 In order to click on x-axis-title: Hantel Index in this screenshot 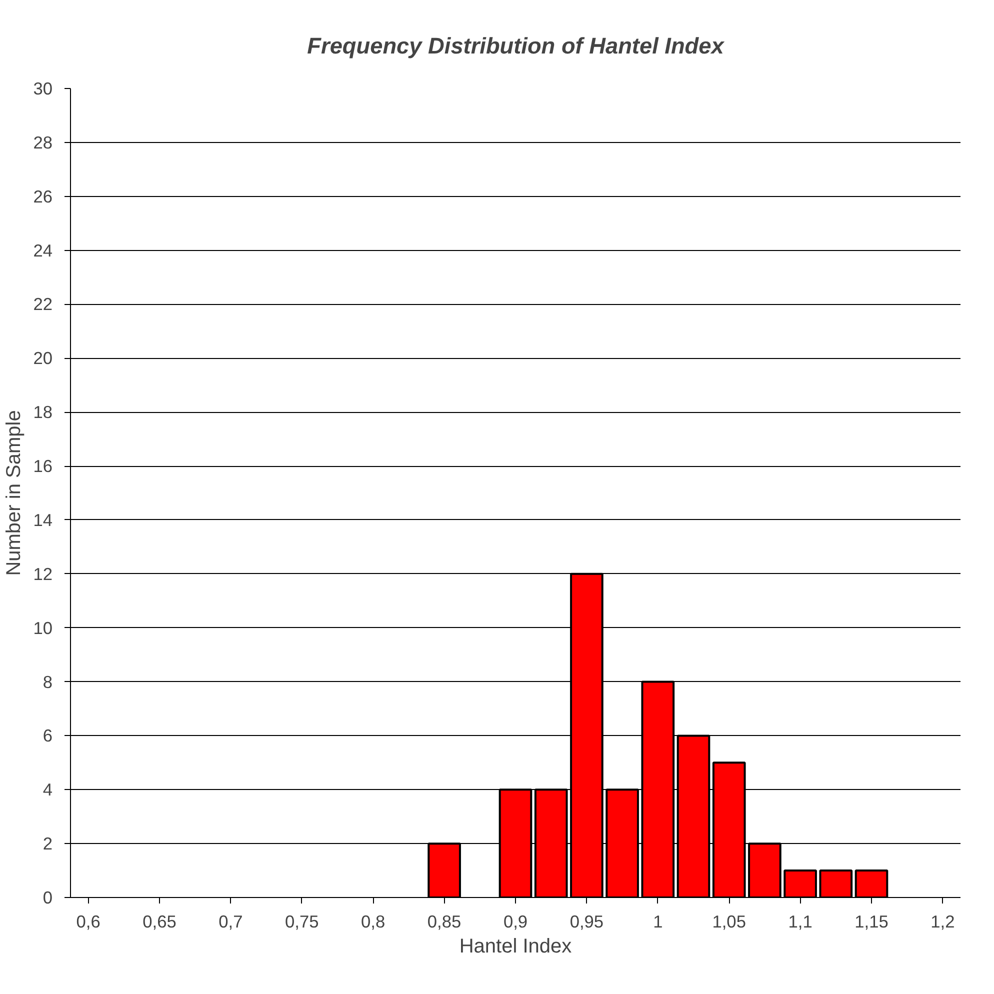, I will do `click(515, 947)`.